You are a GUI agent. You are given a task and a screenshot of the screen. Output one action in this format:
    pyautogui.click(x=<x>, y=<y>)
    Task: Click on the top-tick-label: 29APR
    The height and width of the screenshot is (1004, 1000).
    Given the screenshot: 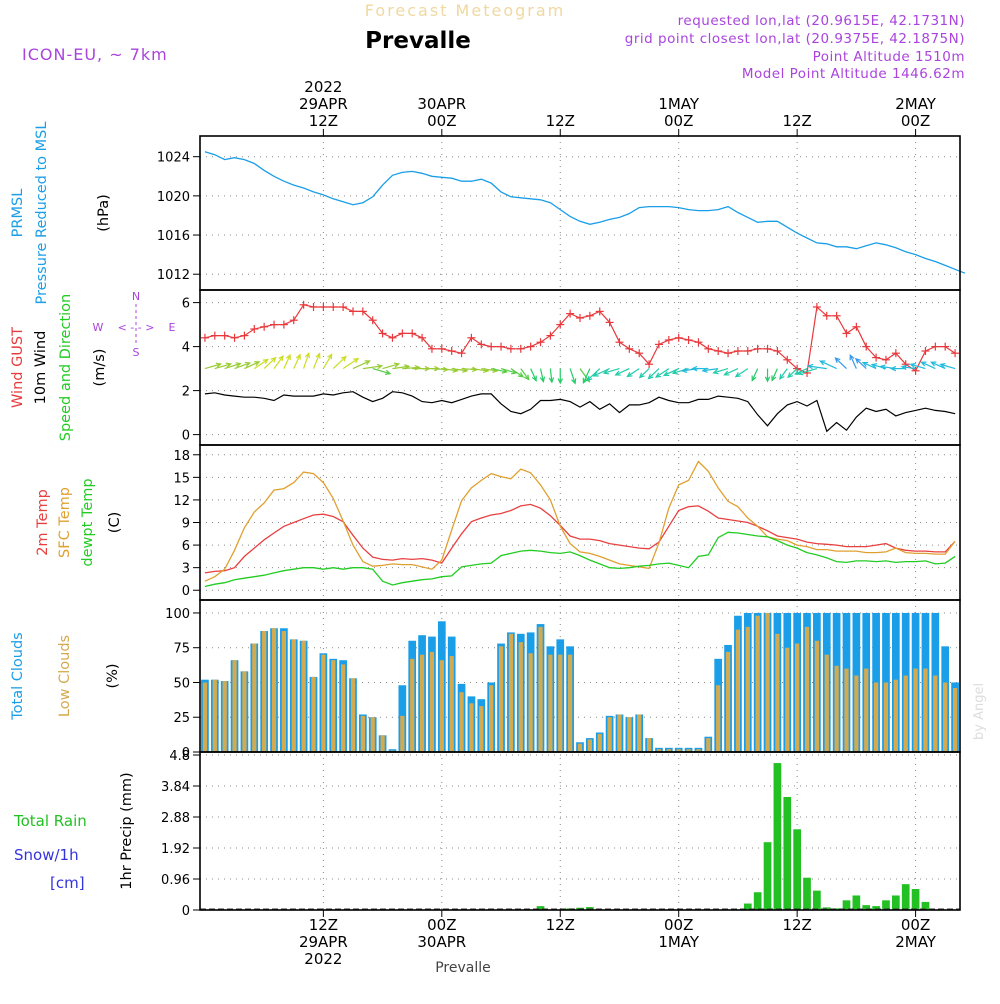 What is the action you would take?
    pyautogui.click(x=323, y=104)
    